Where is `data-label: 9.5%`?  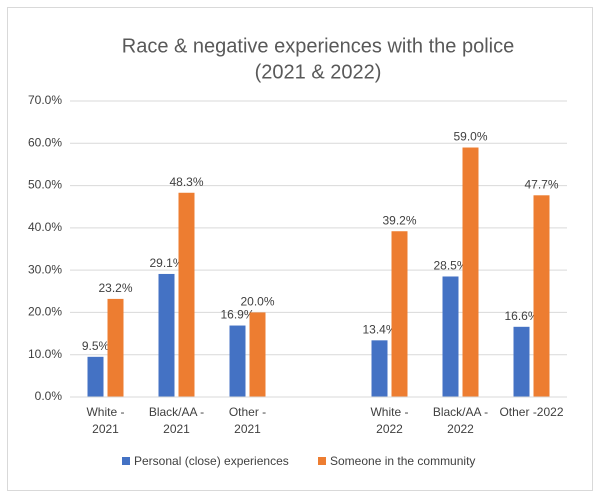 data-label: 9.5% is located at coordinates (96, 346).